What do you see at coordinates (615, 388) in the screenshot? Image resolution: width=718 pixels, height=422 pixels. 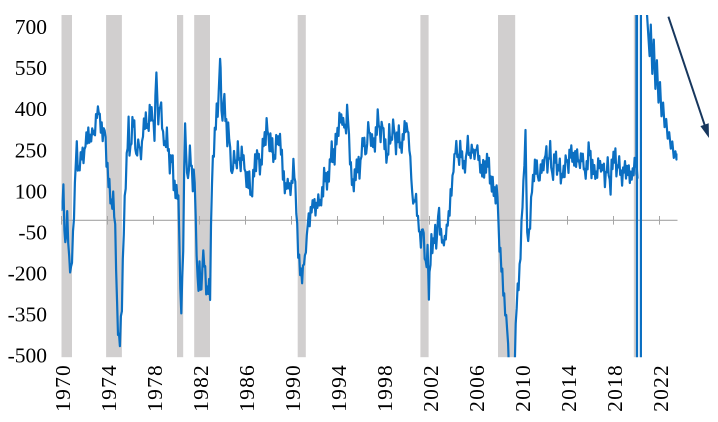 I see `svg-text: 2018` at bounding box center [615, 388].